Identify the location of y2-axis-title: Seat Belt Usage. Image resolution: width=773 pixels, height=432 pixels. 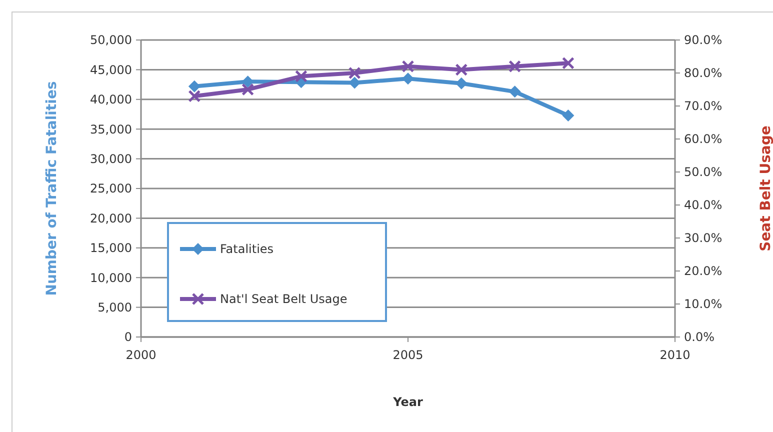
(765, 189).